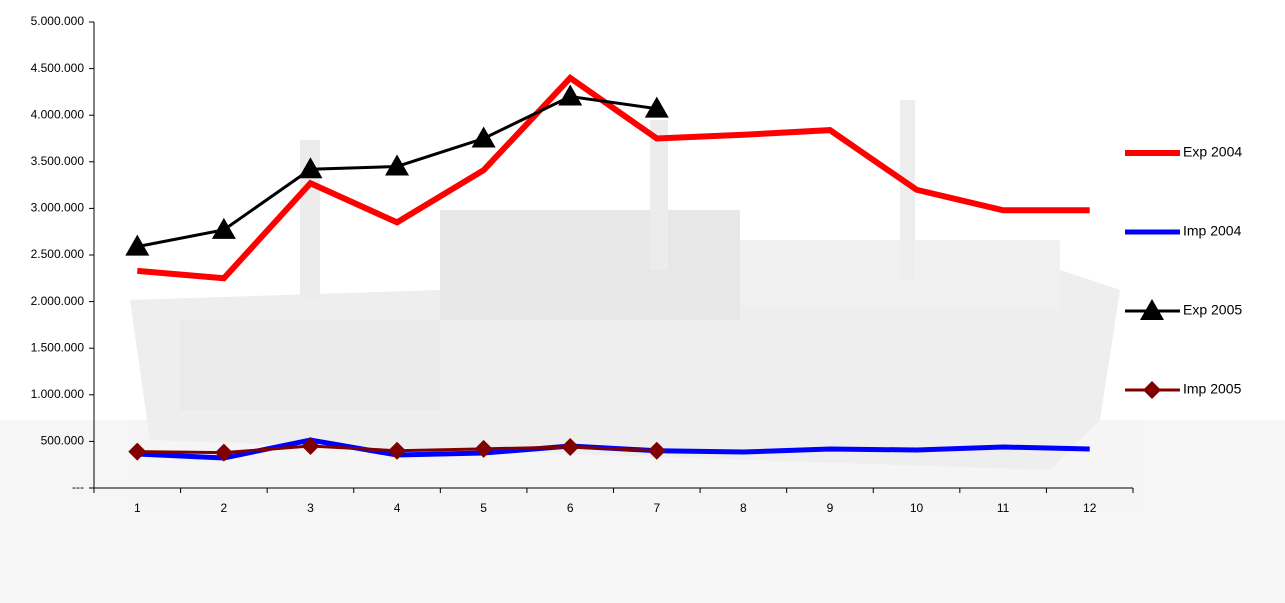 The height and width of the screenshot is (603, 1285). I want to click on x-tick-label: 1, so click(137, 508).